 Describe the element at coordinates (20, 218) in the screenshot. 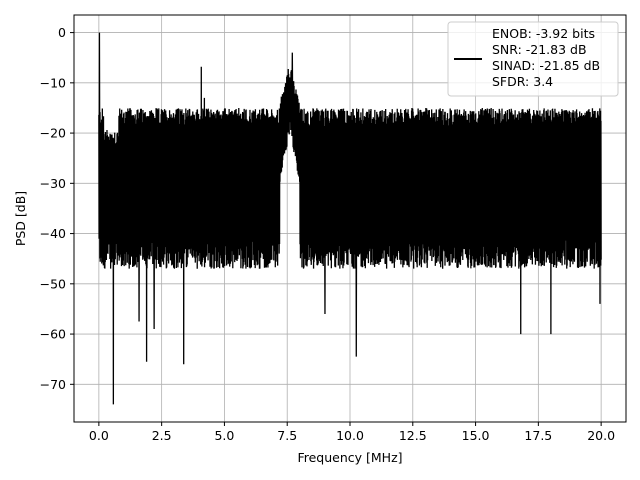

I see `y-axis-label: PSD [dB]` at that location.